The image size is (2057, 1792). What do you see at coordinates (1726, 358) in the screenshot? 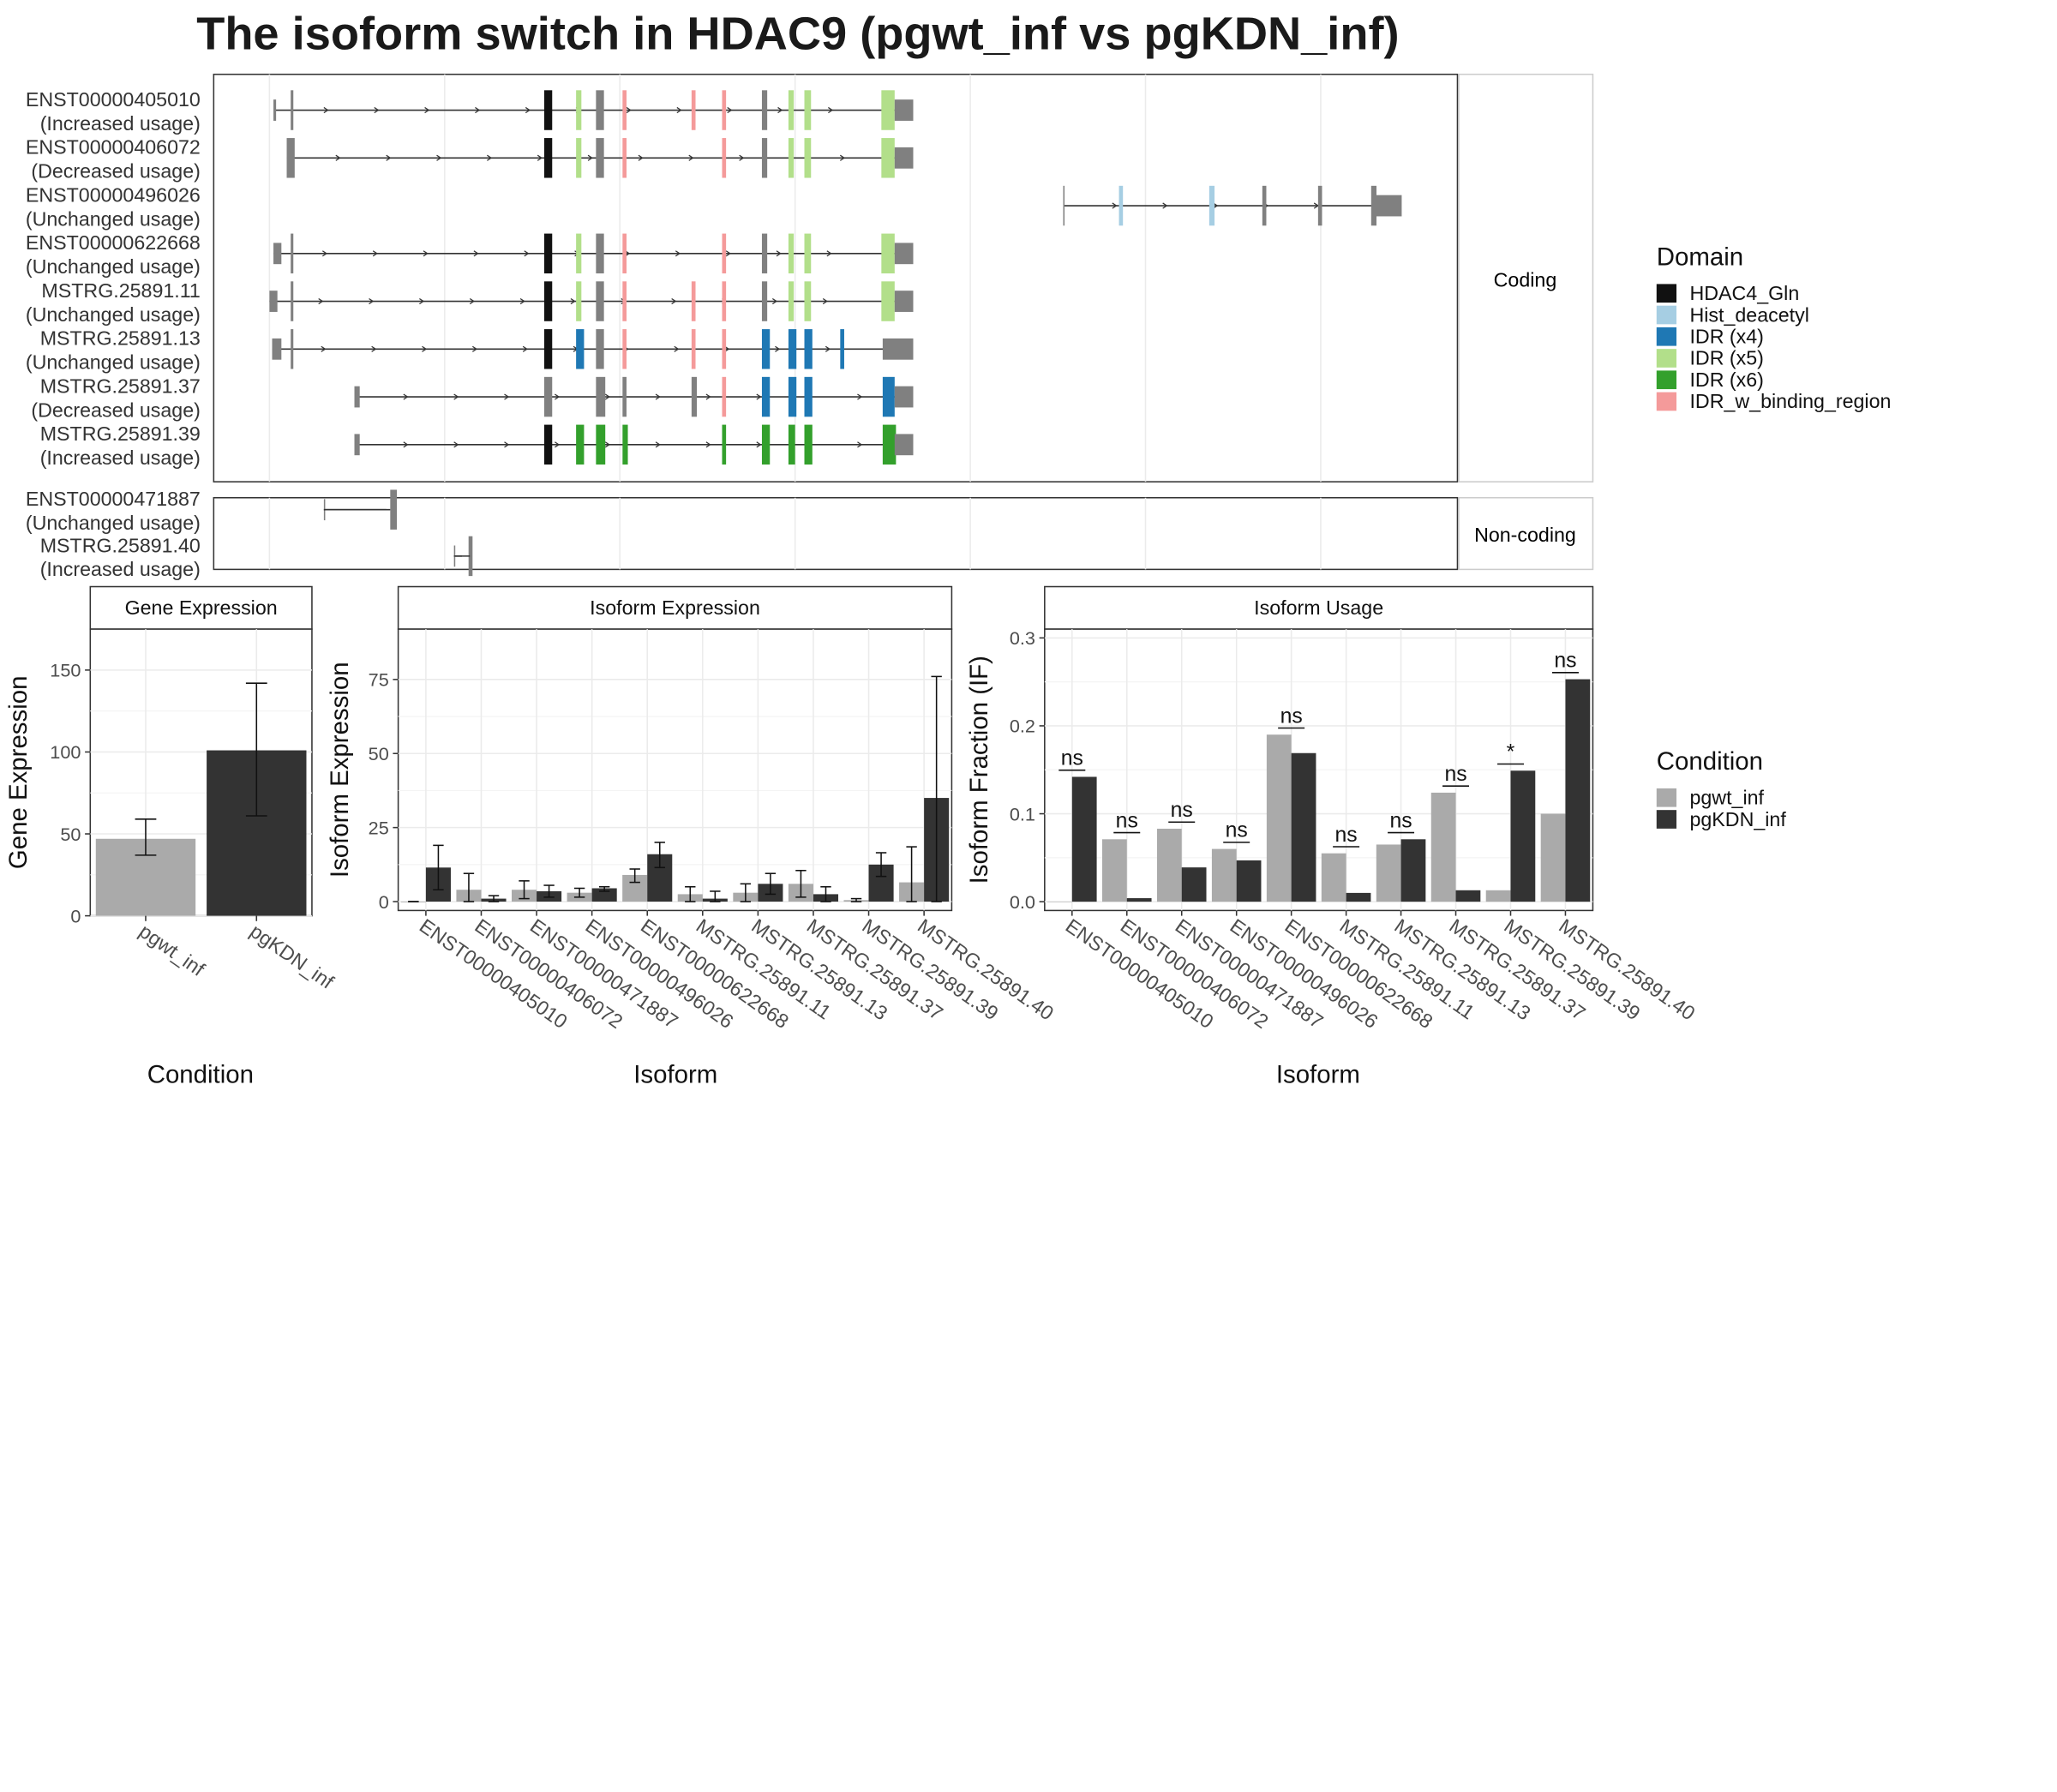
I see `legend-label-domain: IDR (x5)` at bounding box center [1726, 358].